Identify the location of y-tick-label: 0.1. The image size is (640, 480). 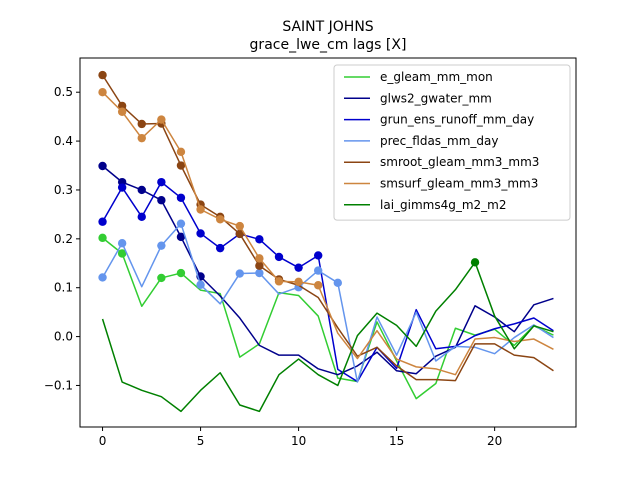
(63, 288).